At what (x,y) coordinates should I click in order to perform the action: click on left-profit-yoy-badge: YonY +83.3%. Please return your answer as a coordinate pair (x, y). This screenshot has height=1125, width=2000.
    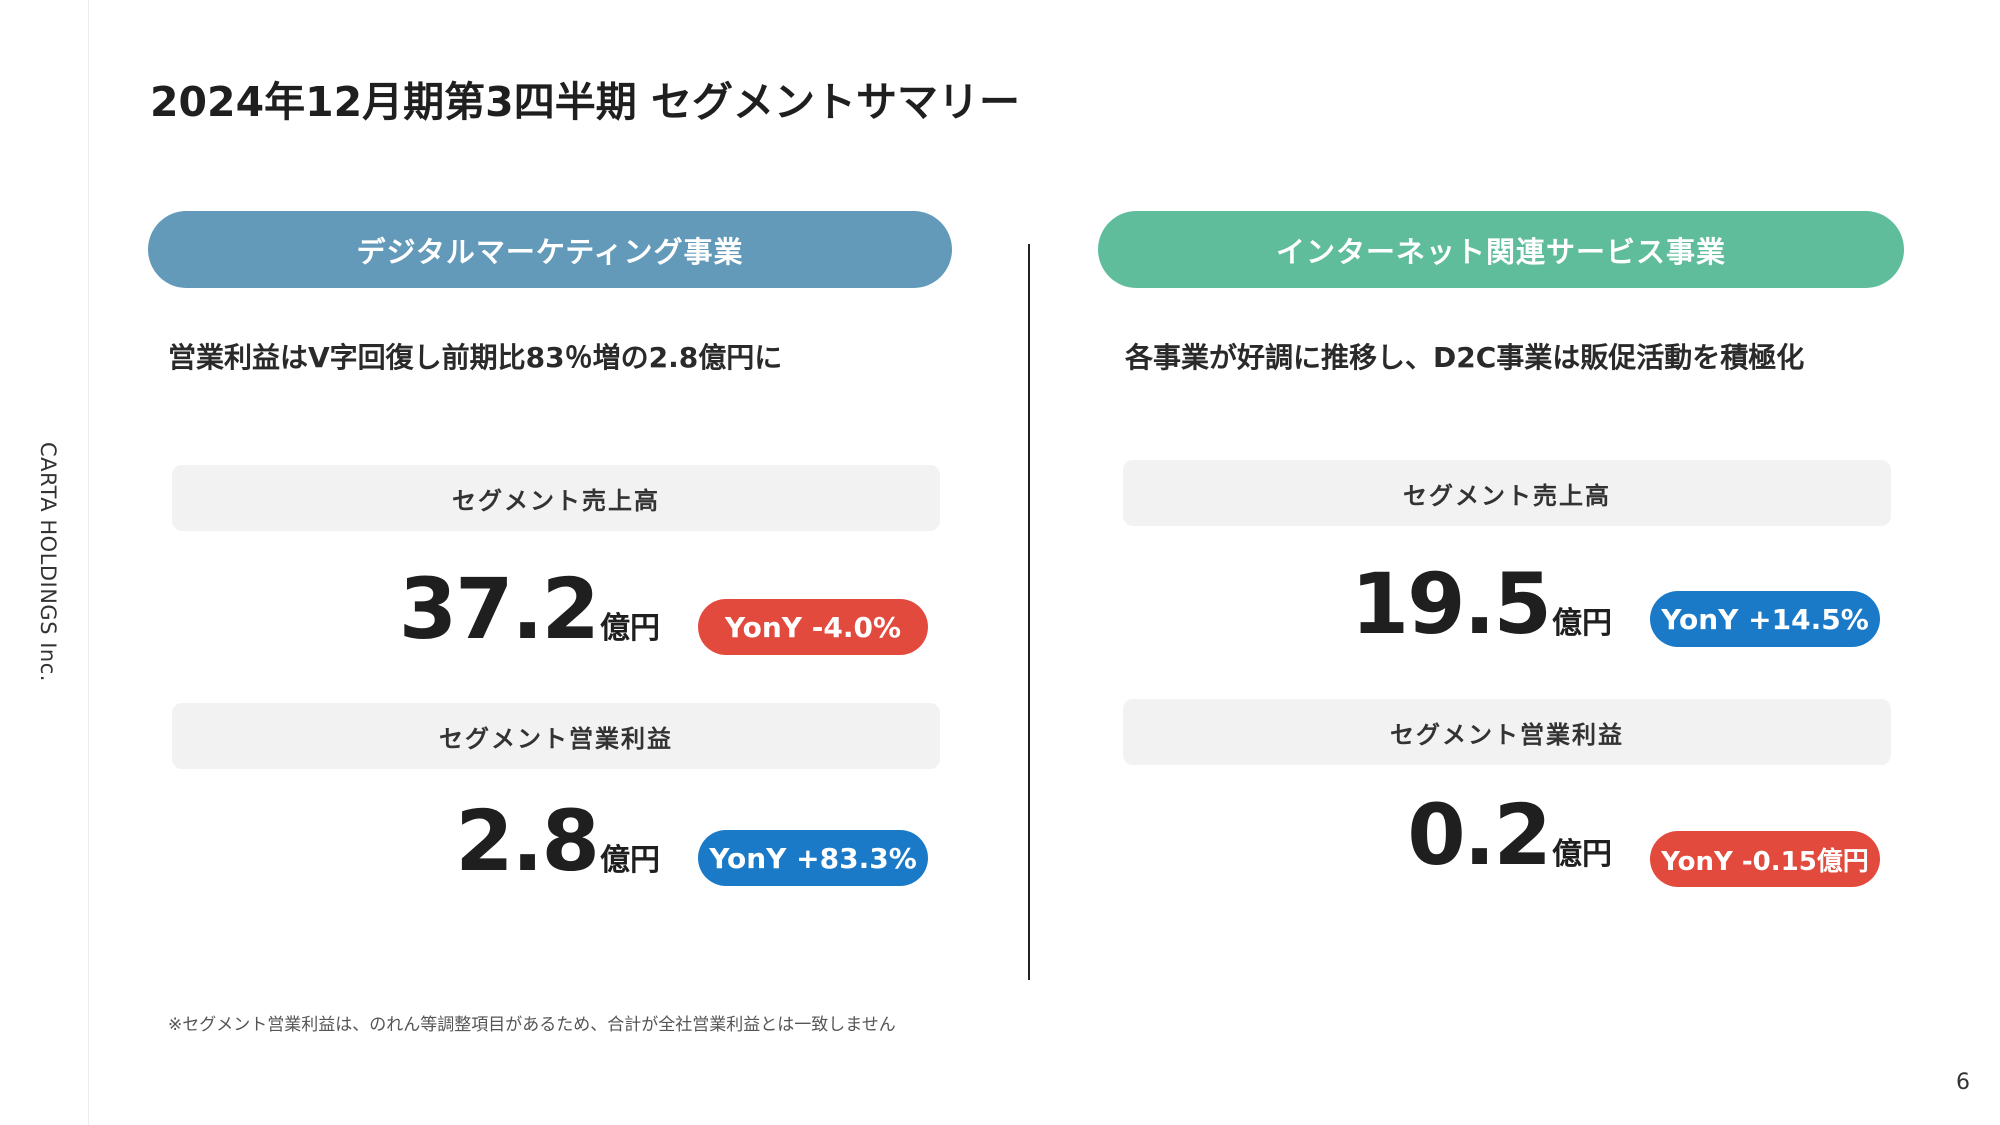
    Looking at the image, I should click on (813, 858).